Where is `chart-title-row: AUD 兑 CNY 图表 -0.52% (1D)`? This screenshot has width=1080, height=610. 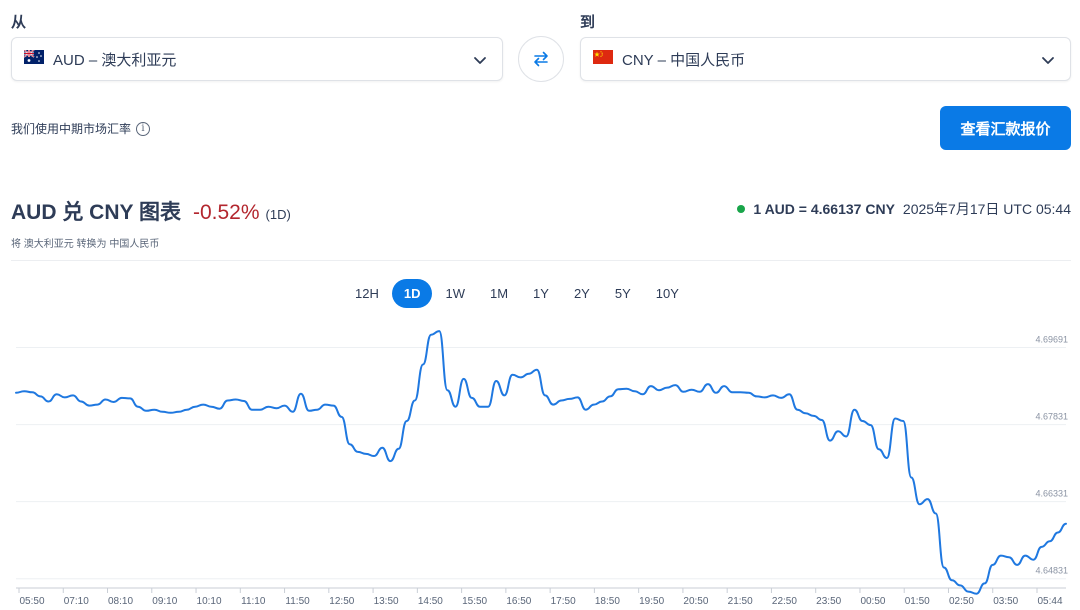
chart-title-row: AUD 兑 CNY 图表 -0.52% (1D) is located at coordinates (151, 211).